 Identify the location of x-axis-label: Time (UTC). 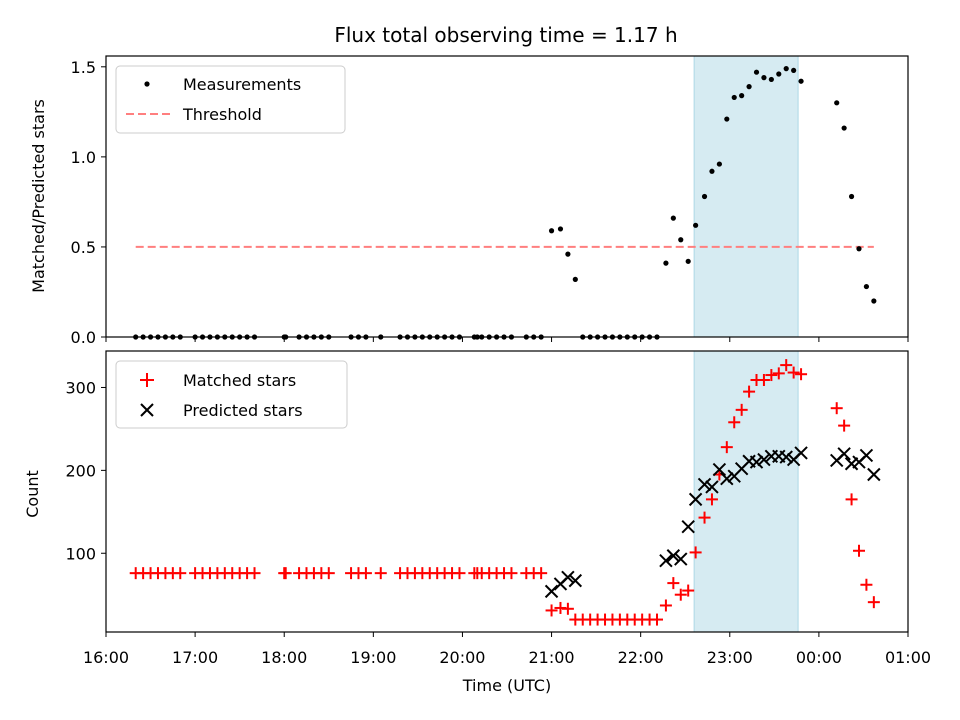
(506, 685).